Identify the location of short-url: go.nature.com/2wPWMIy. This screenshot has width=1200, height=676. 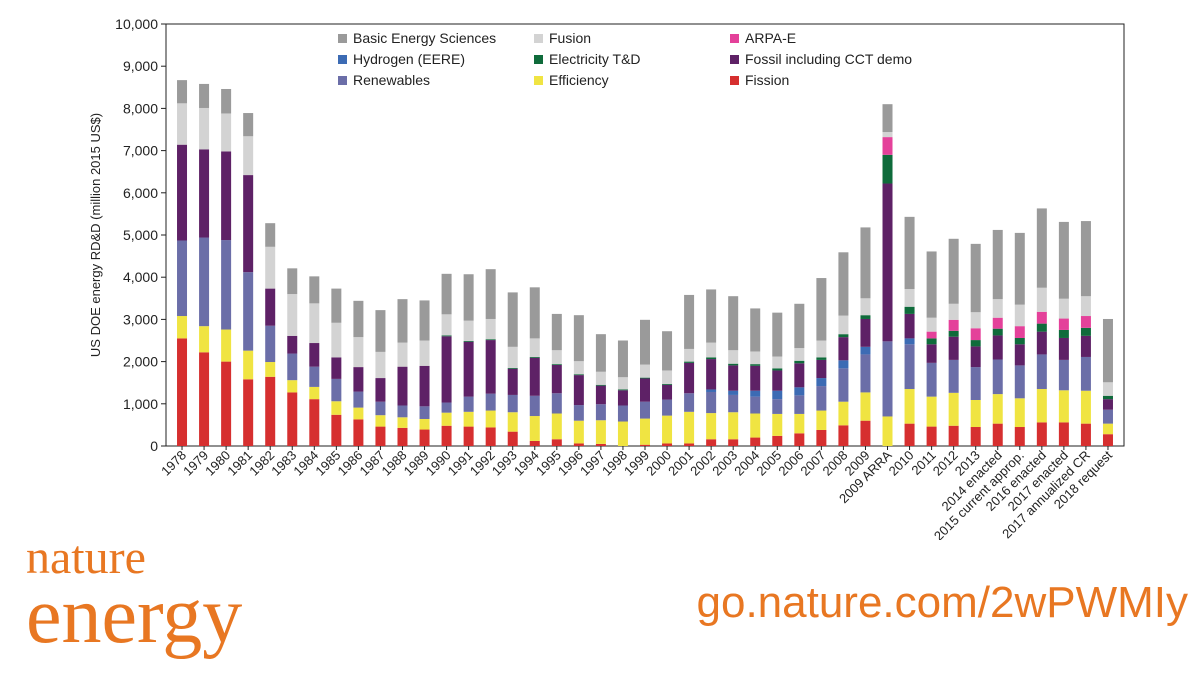
(942, 602).